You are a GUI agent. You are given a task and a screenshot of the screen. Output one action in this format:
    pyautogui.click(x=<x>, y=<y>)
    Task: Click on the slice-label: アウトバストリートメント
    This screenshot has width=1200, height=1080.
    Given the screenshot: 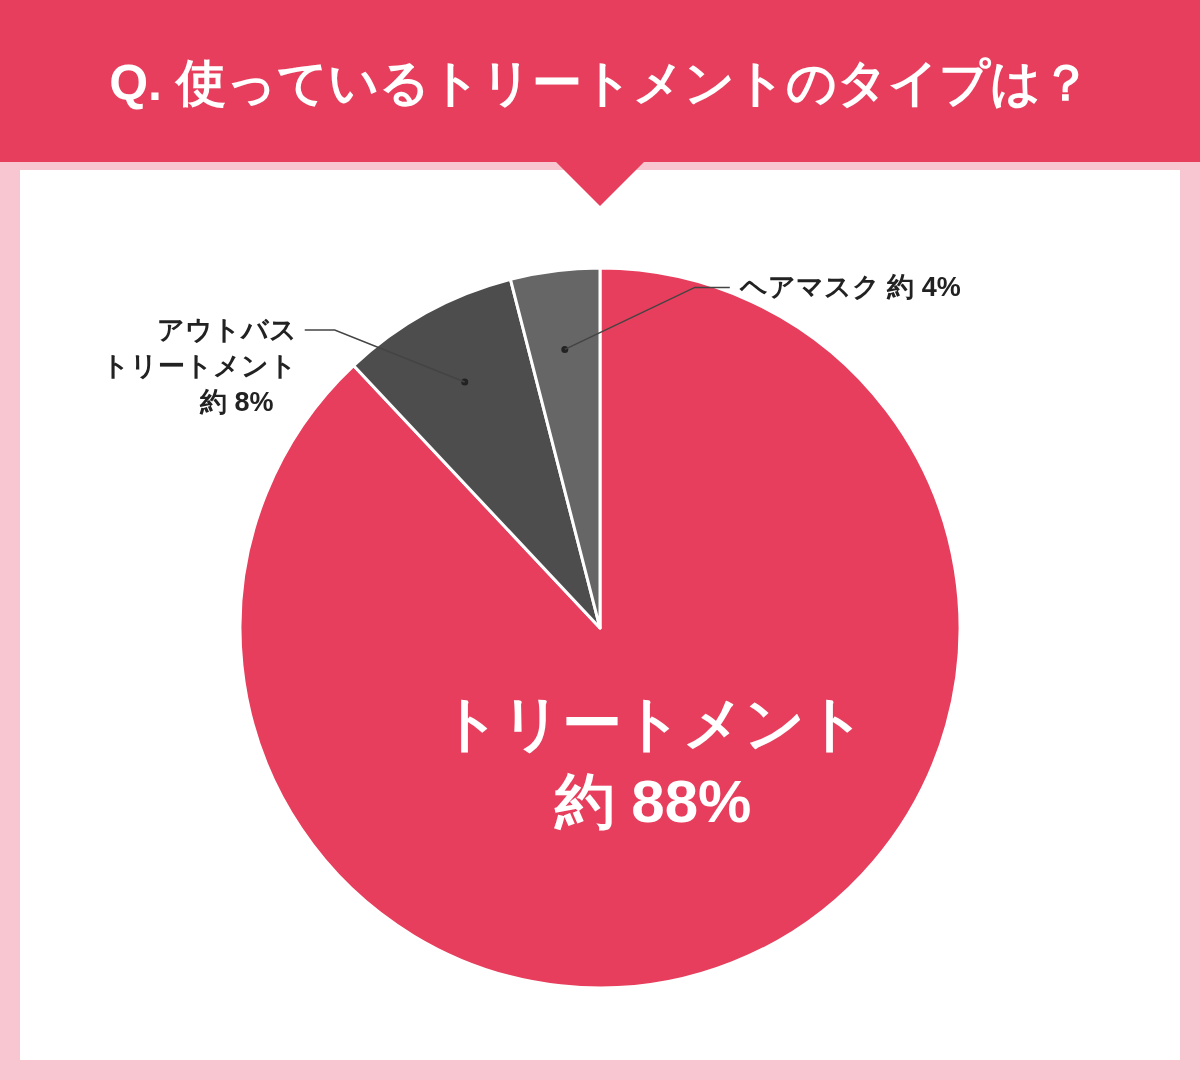 What is the action you would take?
    pyautogui.click(x=199, y=347)
    